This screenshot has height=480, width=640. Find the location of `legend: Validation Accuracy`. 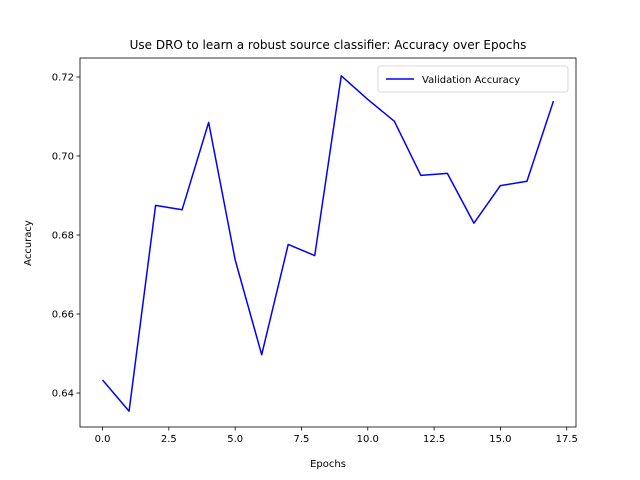

legend: Validation Accuracy is located at coordinates (473, 79).